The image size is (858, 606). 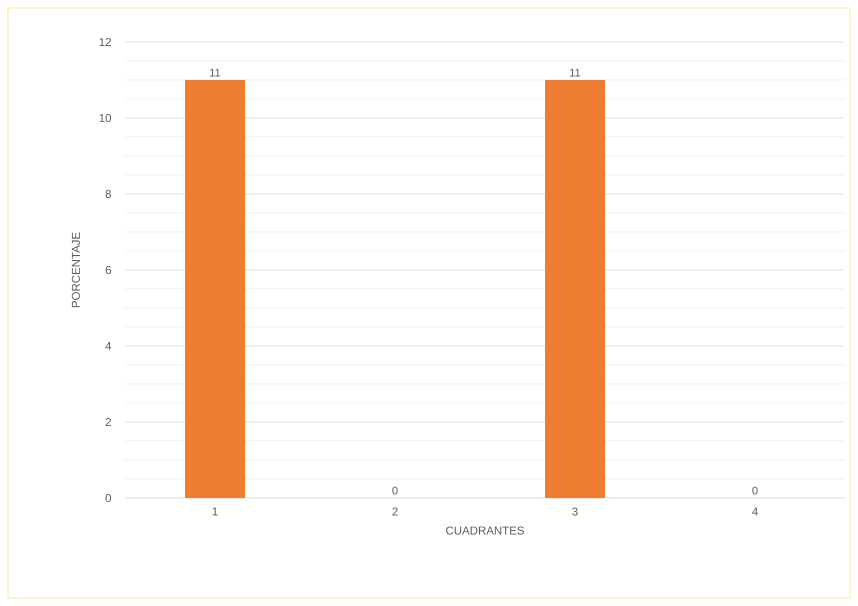 I want to click on y-tick-label: 6, so click(x=108, y=270).